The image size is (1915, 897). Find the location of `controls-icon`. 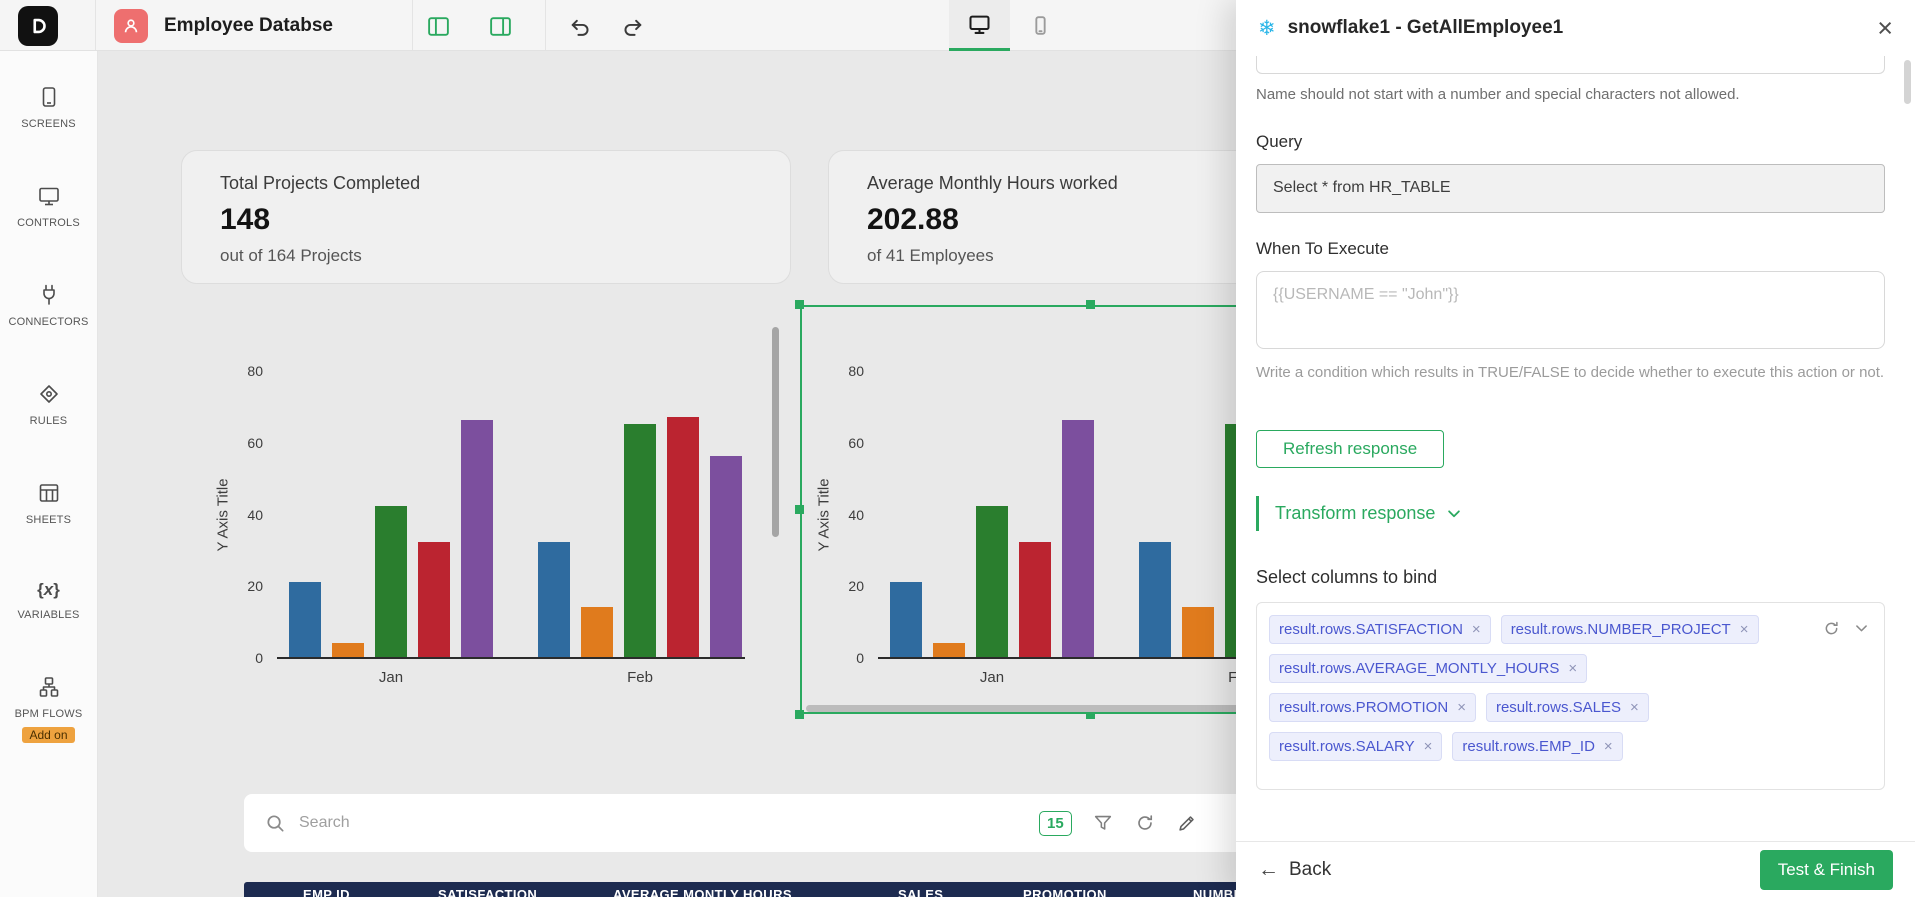

controls-icon is located at coordinates (49, 196).